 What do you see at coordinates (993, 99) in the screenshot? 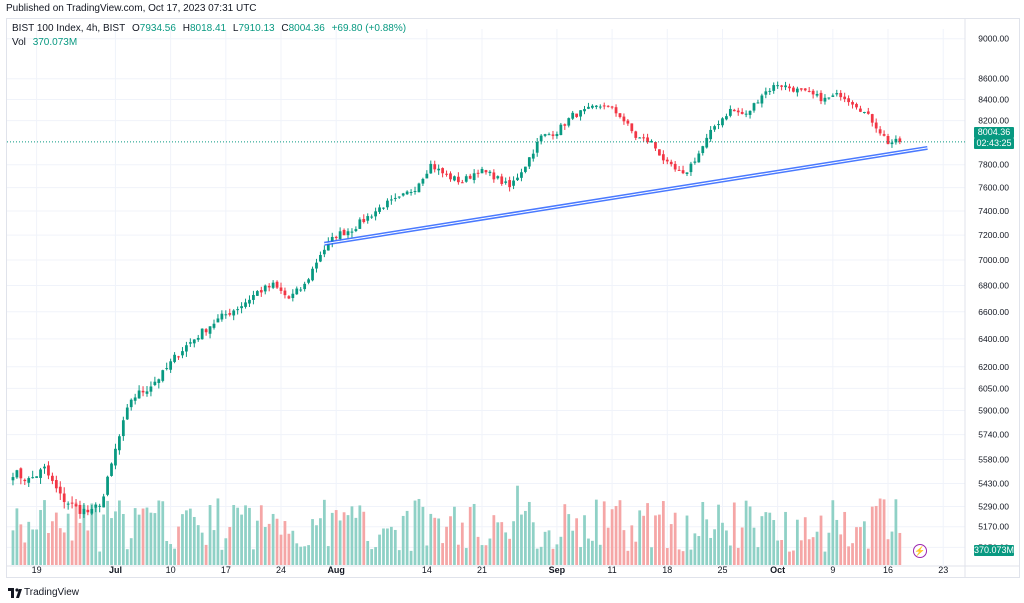
I see `y-tick-label: 8400.00` at bounding box center [993, 99].